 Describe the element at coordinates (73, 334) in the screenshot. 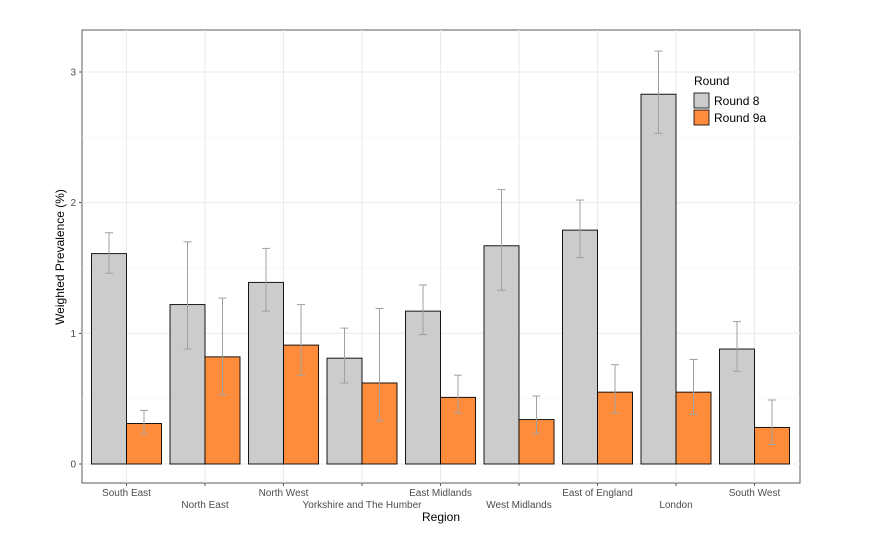

I see `y-tick-label: 1` at that location.